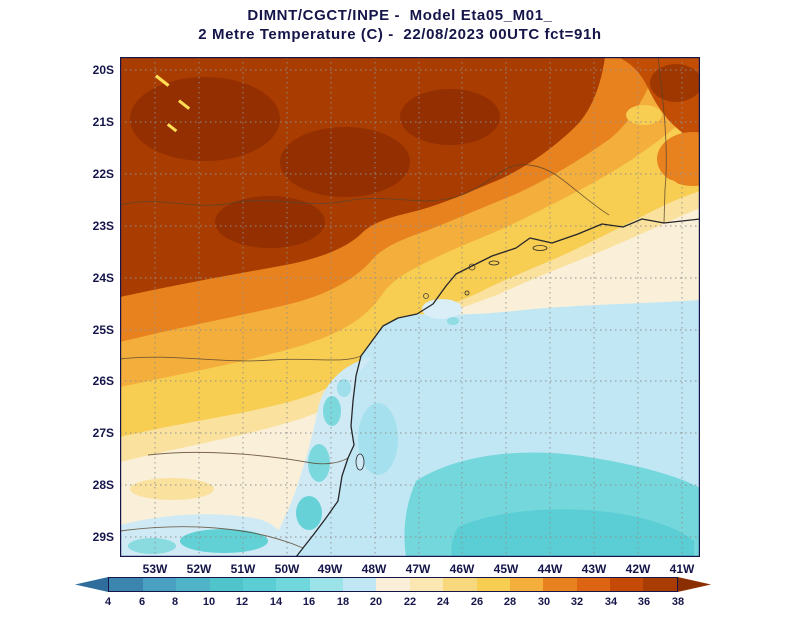 This screenshot has height=618, width=800. I want to click on colorbar-underflow-arrow, so click(92, 584).